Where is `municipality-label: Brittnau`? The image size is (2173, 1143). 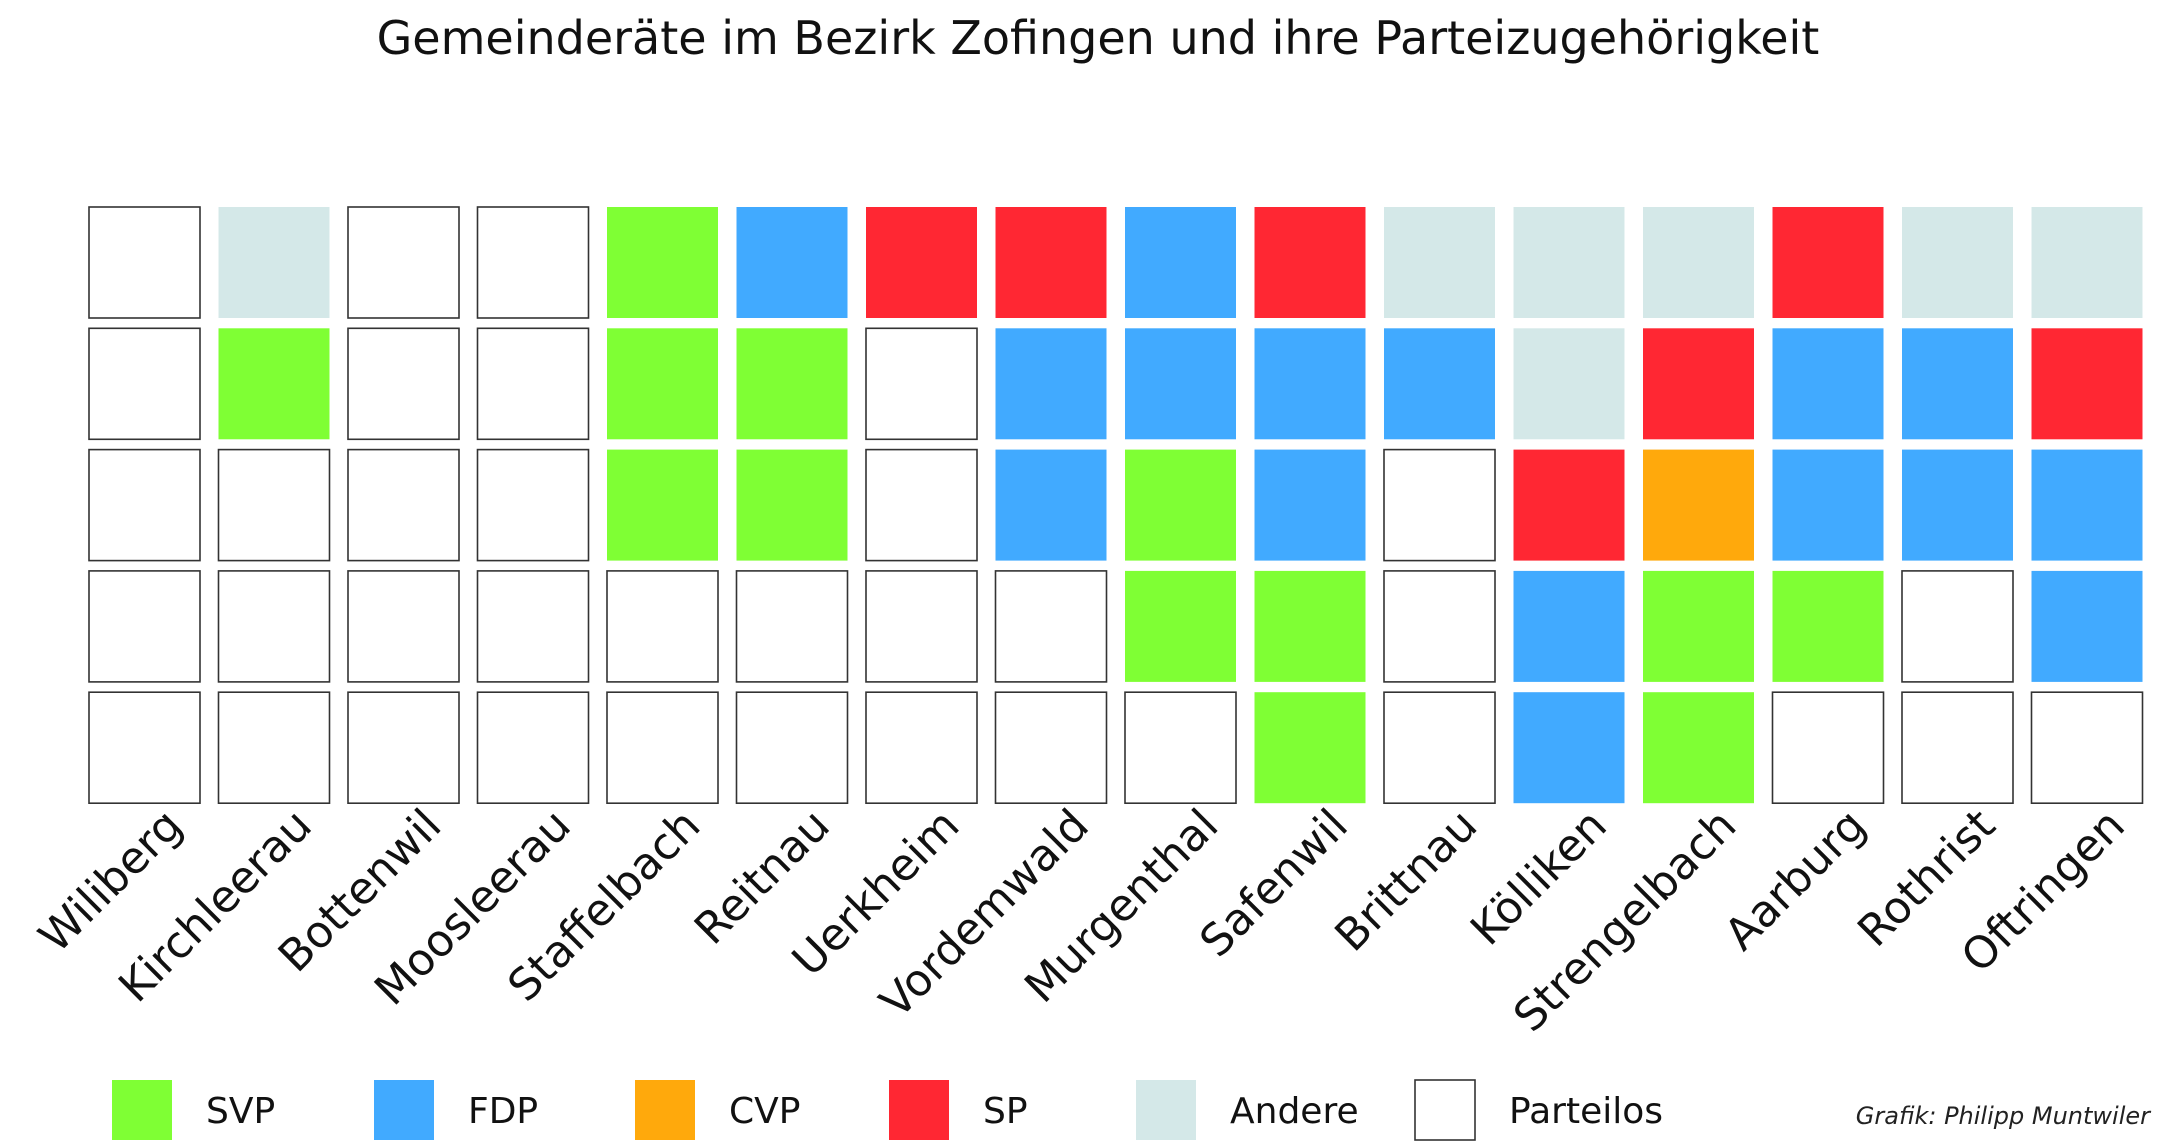 municipality-label: Brittnau is located at coordinates (1407, 881).